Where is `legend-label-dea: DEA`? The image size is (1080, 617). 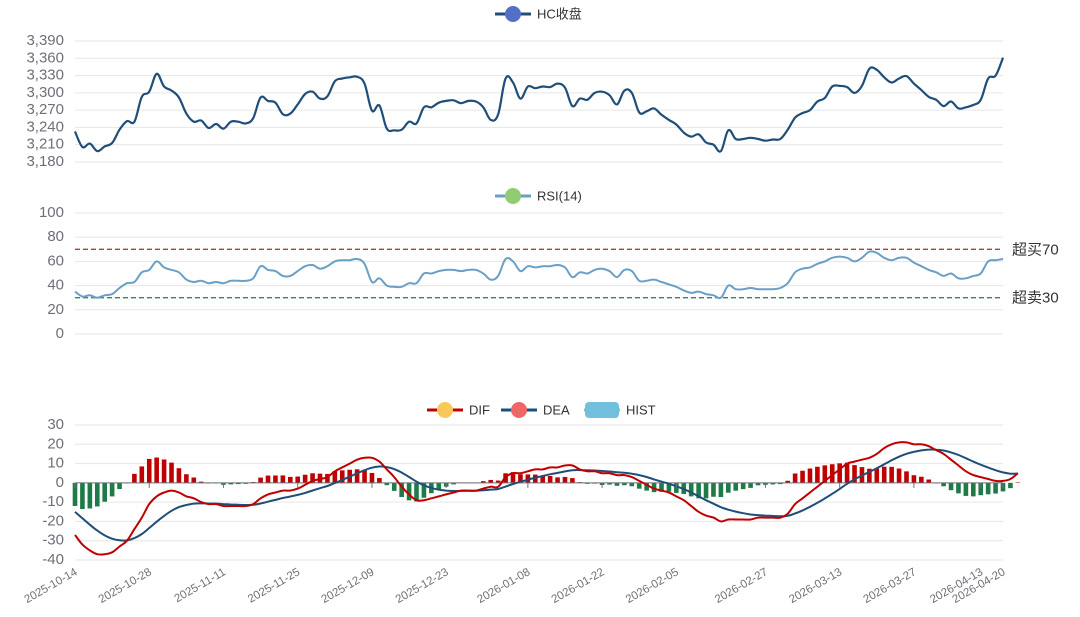 legend-label-dea: DEA is located at coordinates (556, 409).